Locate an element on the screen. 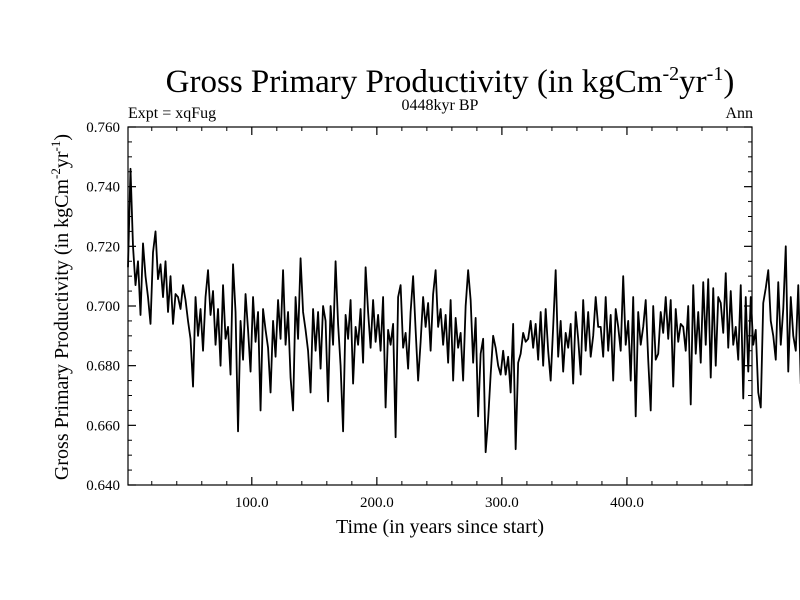  y-tick-label: 0.720 is located at coordinates (103, 247).